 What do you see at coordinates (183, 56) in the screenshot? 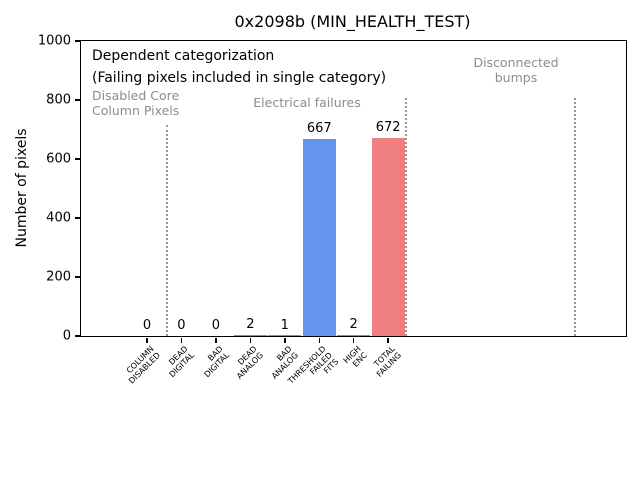
I see `annotation-dependent-categorization: Dependent categorization` at bounding box center [183, 56].